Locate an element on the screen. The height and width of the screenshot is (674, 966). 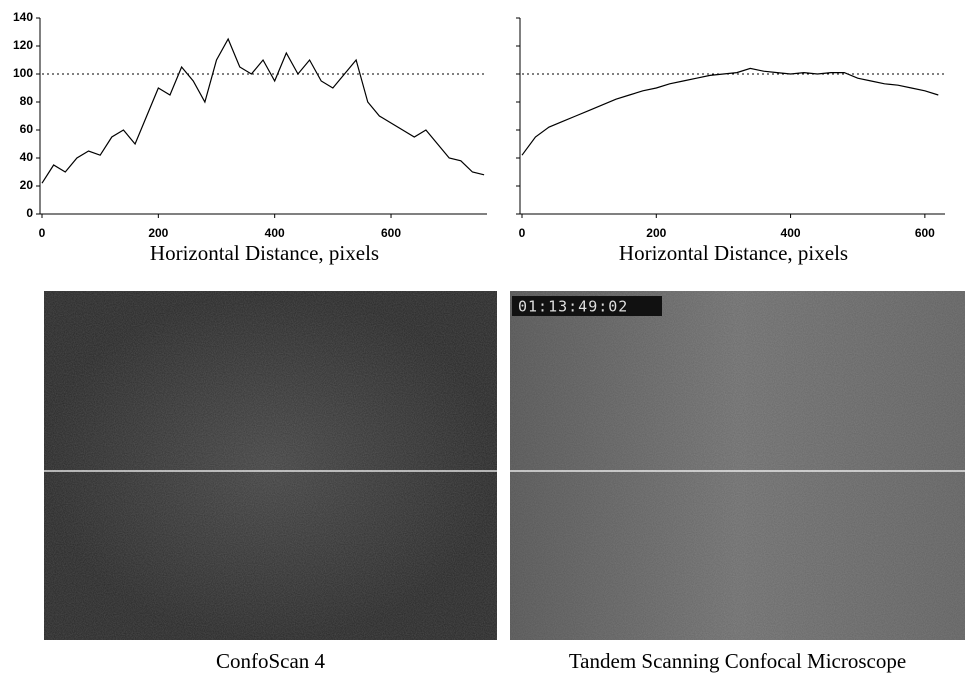
y-tick-label: 100 is located at coordinates (23, 73).